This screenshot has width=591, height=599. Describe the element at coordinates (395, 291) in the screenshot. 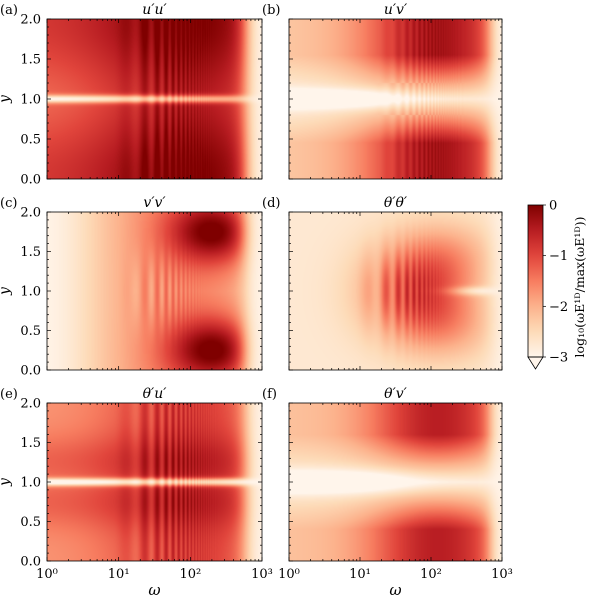

I see `heatmap-tt` at that location.